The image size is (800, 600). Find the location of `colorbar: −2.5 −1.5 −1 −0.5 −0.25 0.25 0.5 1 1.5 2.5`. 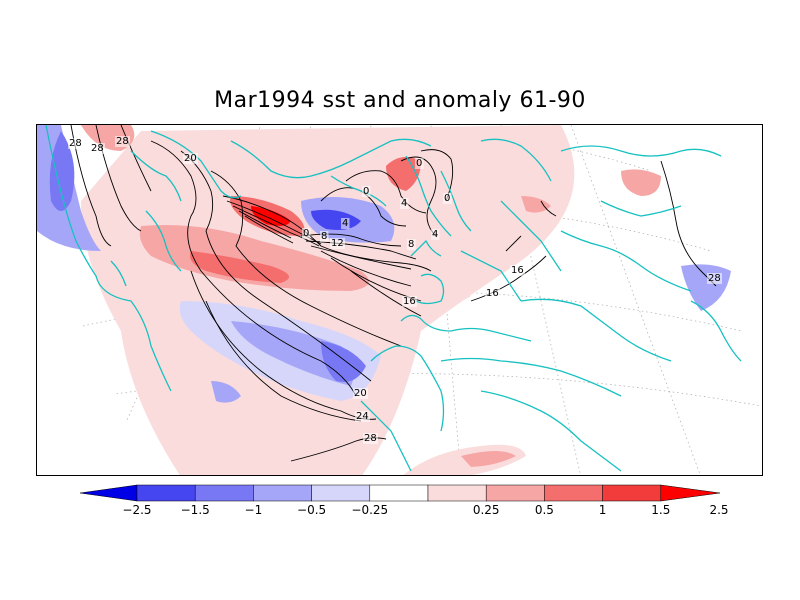

colorbar: −2.5 −1.5 −1 −0.5 −0.25 0.25 0.5 1 1.5 2.5 is located at coordinates (404, 500).